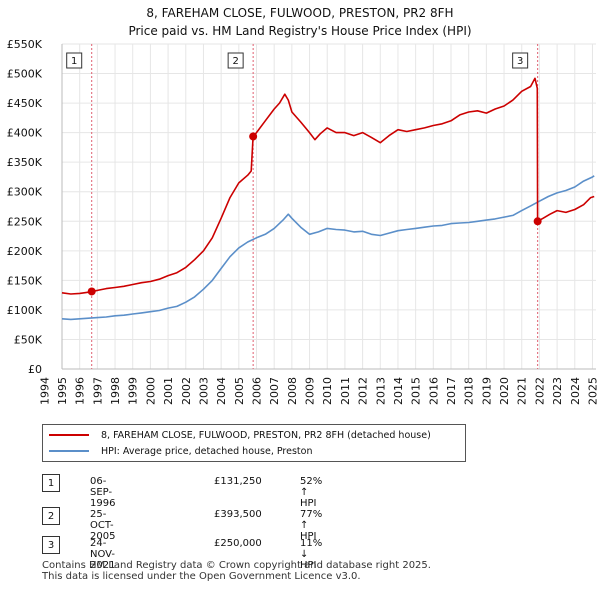 The height and width of the screenshot is (590, 600). I want to click on transaction-hpi-diff: 77% ↑ HPI, so click(311, 525).